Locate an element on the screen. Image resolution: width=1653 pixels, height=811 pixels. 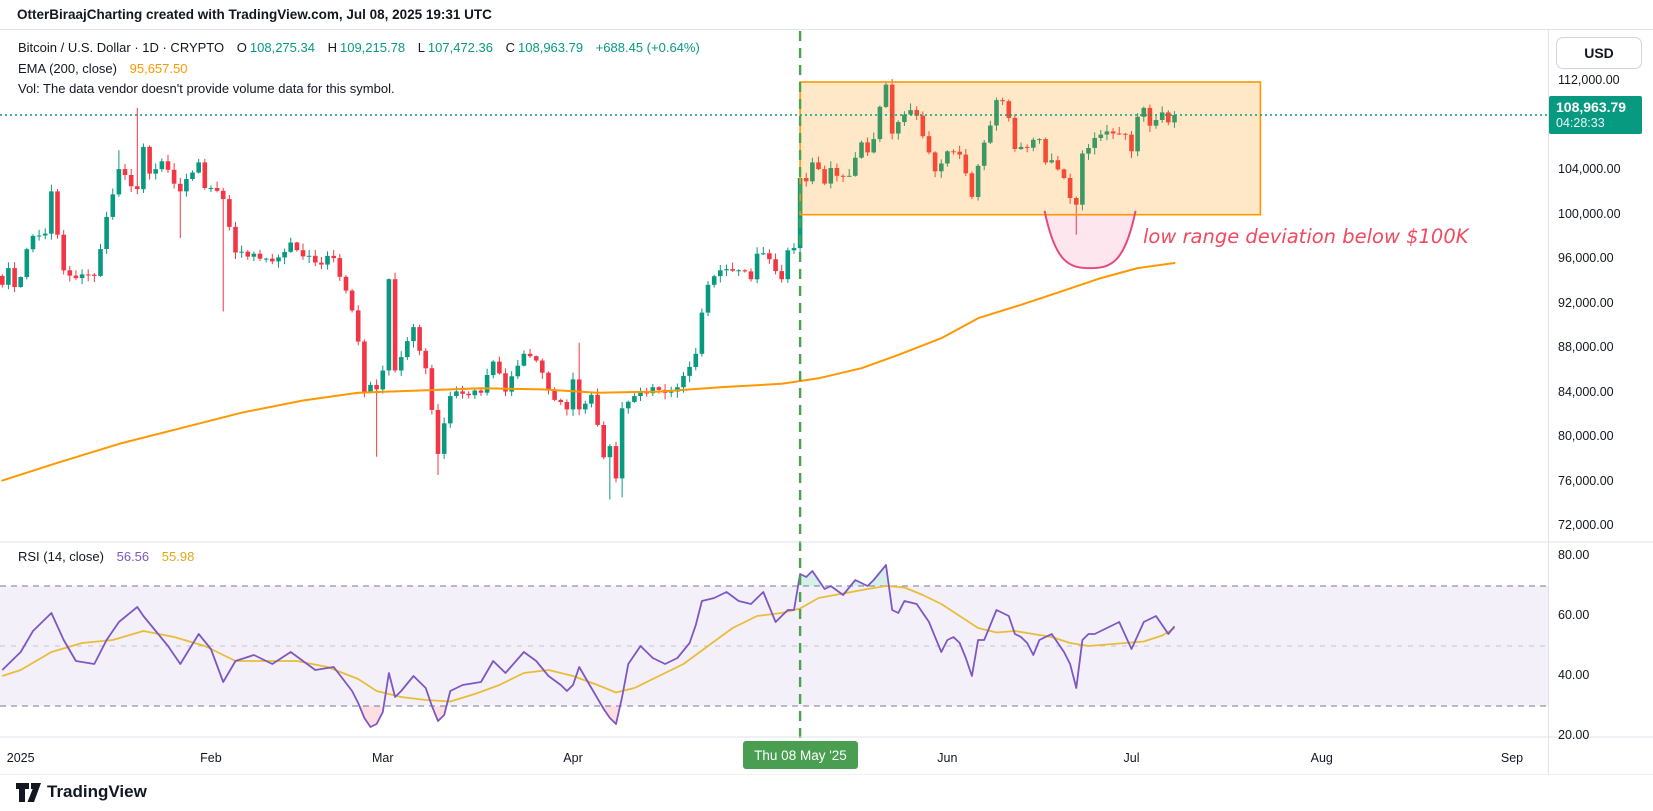
low-label: L is located at coordinates (421, 47).